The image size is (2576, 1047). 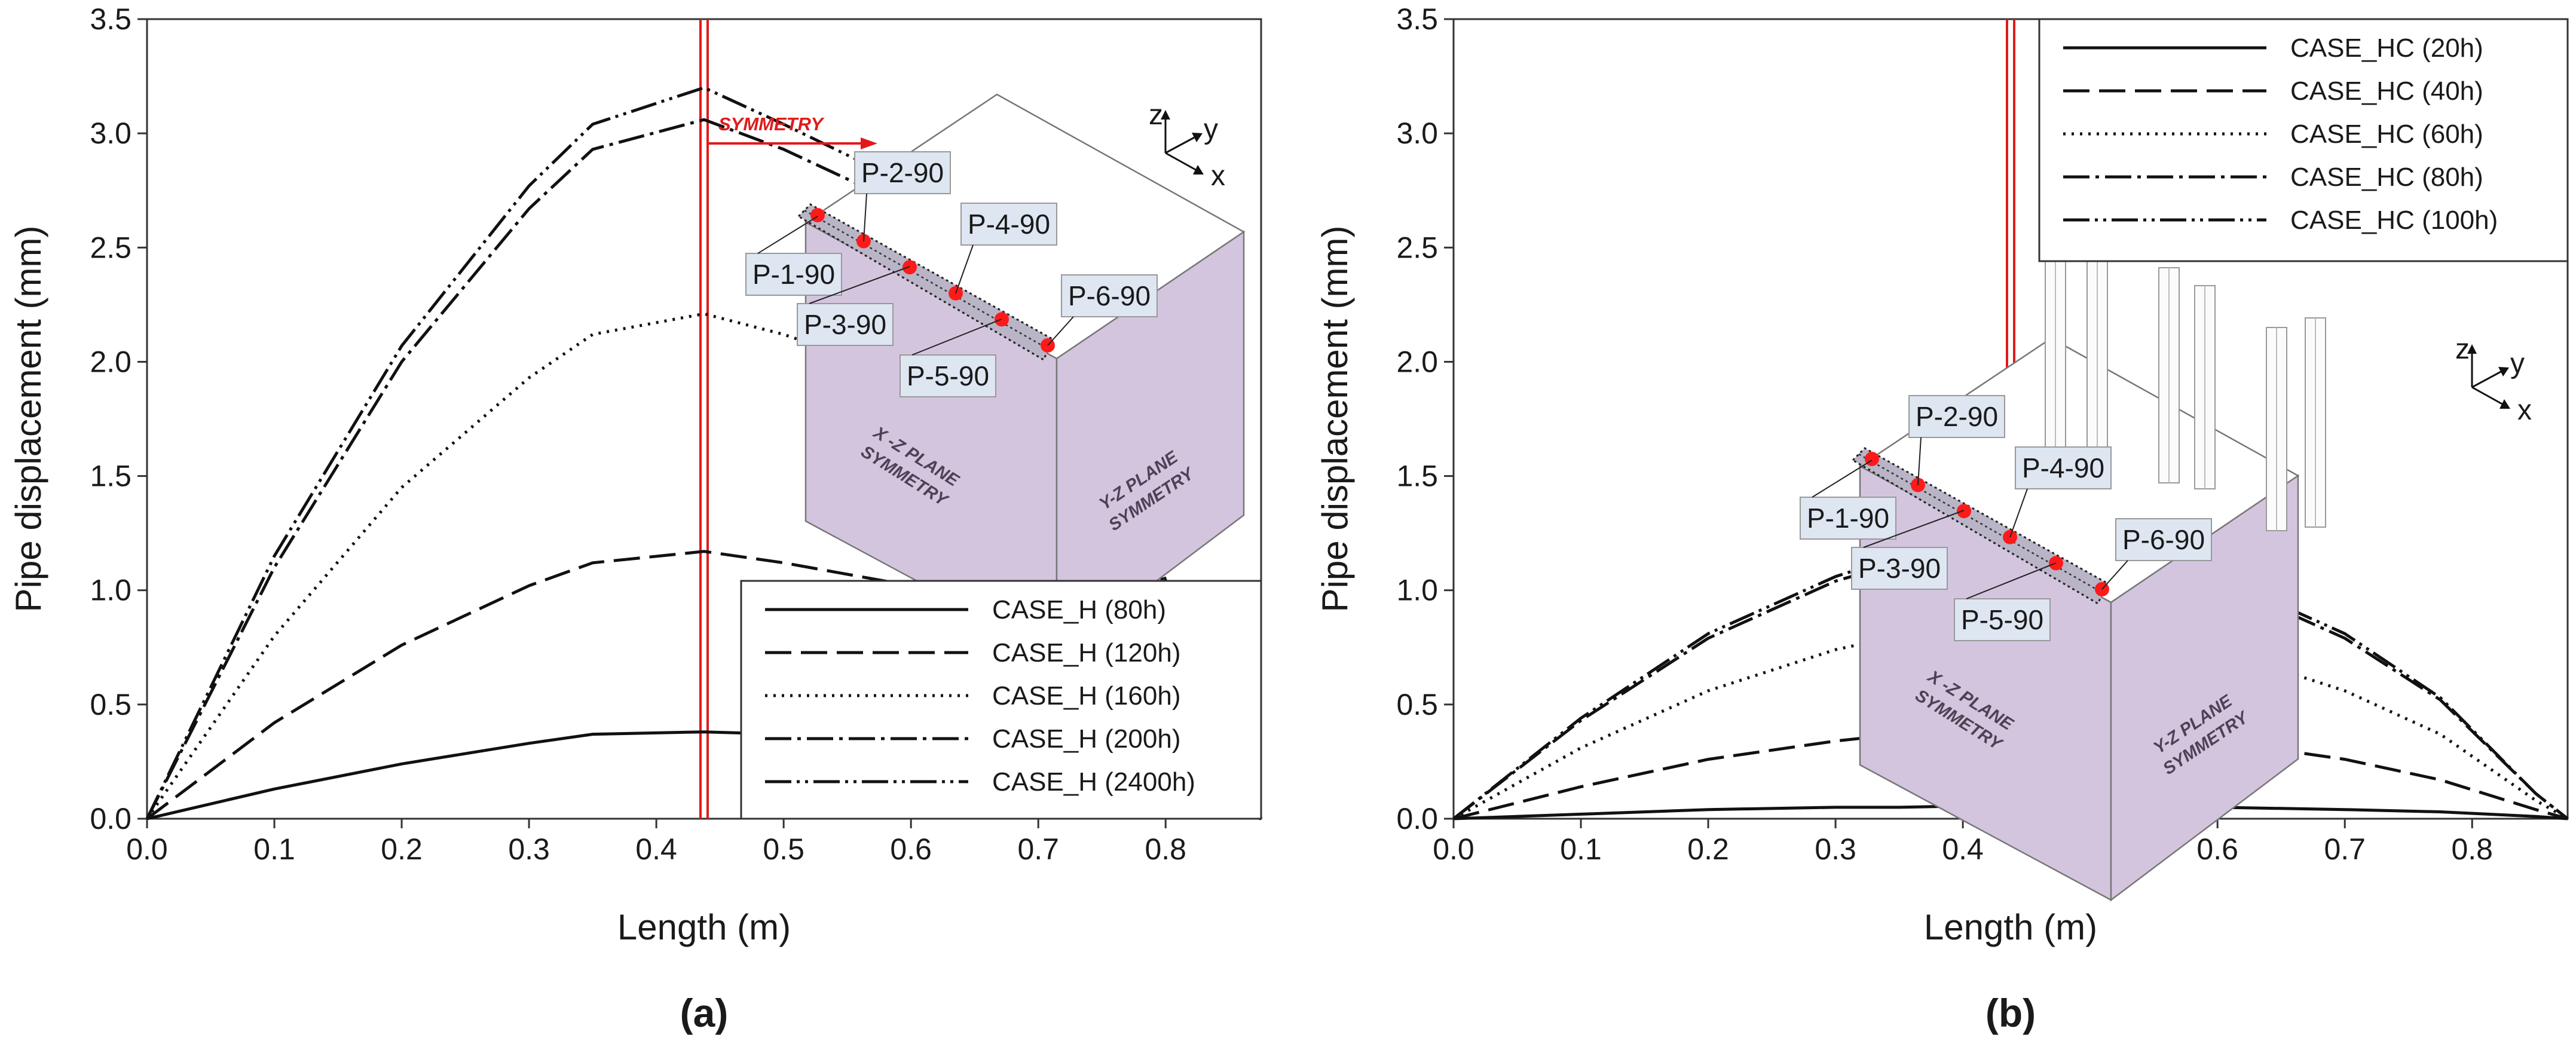 I want to click on legend-label: CASE_HC (40h), so click(x=2386, y=91).